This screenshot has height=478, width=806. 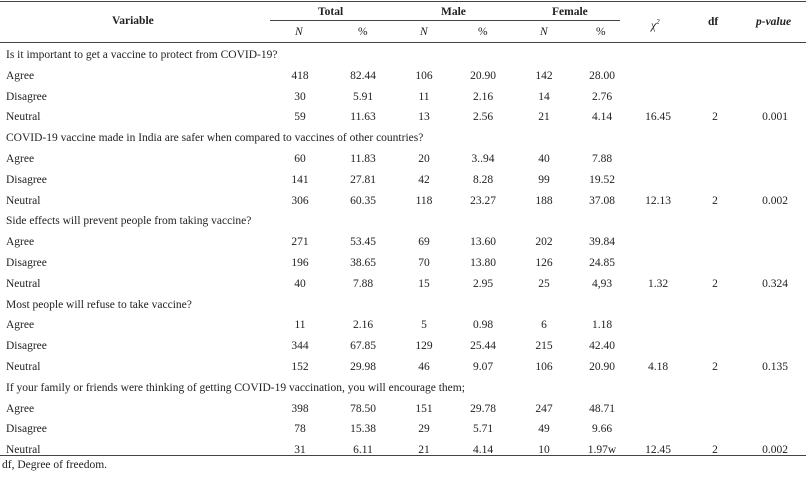 What do you see at coordinates (363, 179) in the screenshot?
I see `table-cell-tp: 27.81` at bounding box center [363, 179].